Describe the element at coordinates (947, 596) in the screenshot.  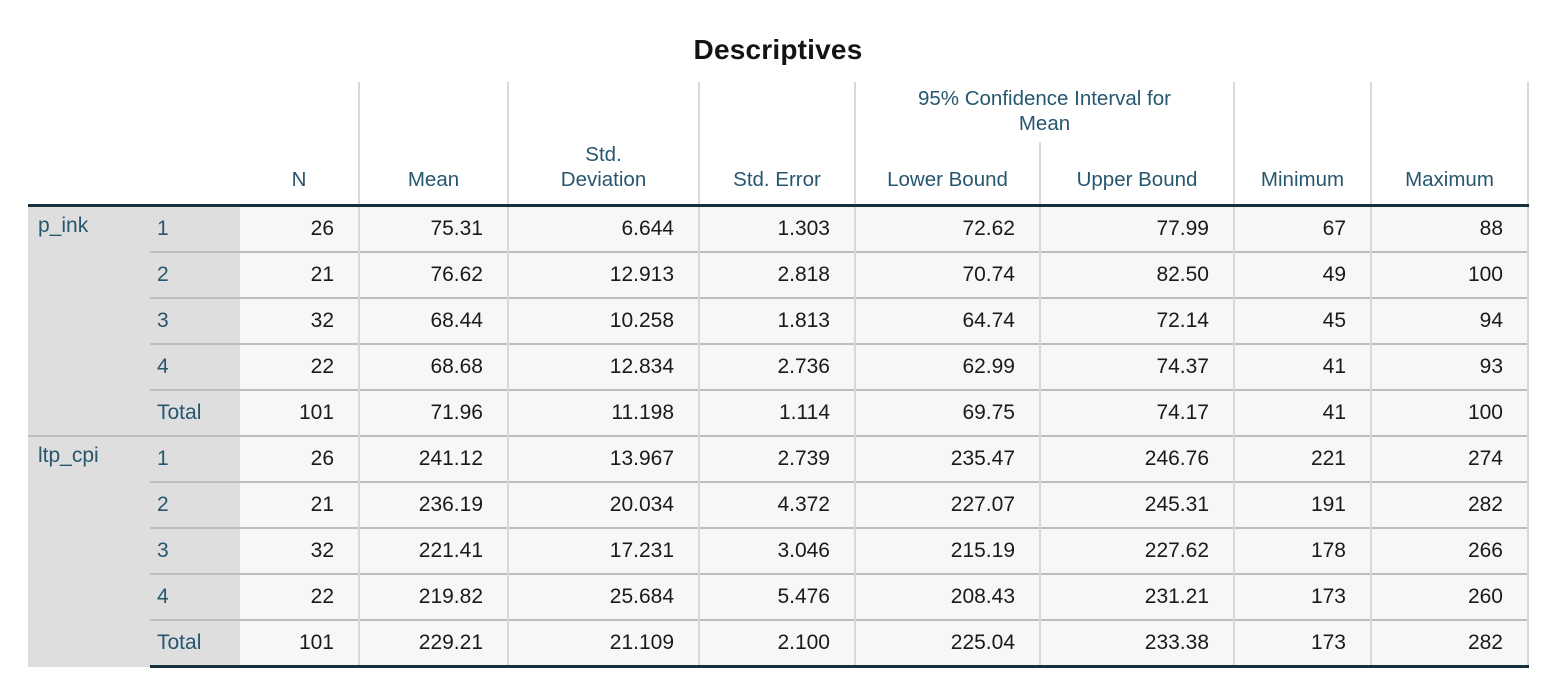
I see `cell-lower-bound: 208.43` at that location.